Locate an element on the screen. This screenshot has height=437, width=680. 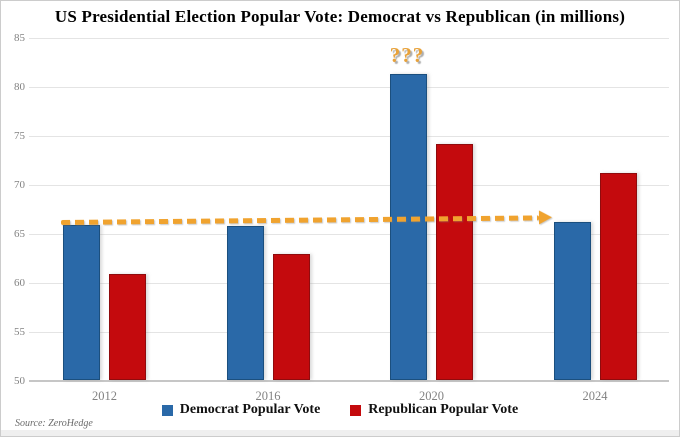
gridline-y60 is located at coordinates (349, 283).